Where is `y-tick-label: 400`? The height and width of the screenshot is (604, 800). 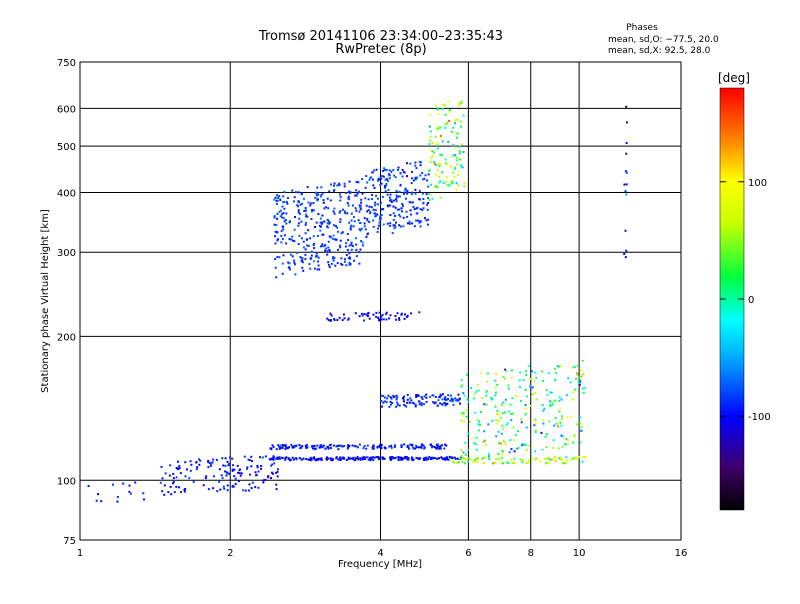 y-tick-label: 400 is located at coordinates (66, 193).